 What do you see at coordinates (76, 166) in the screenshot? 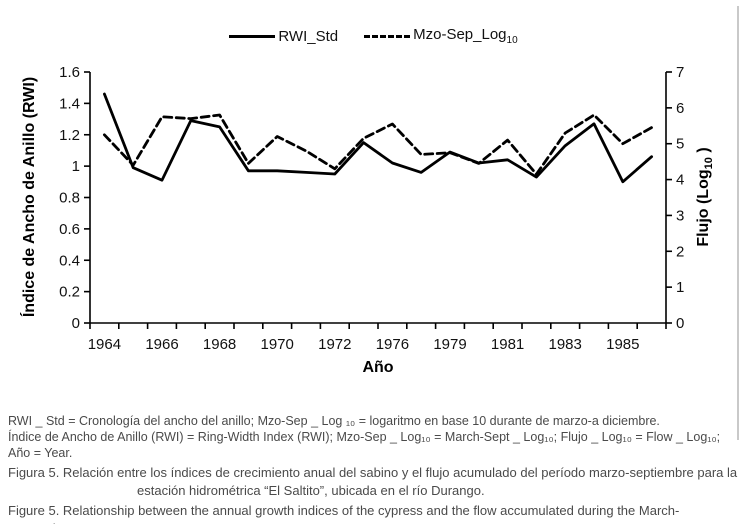
I see `left-axis-tick-label: 1` at bounding box center [76, 166].